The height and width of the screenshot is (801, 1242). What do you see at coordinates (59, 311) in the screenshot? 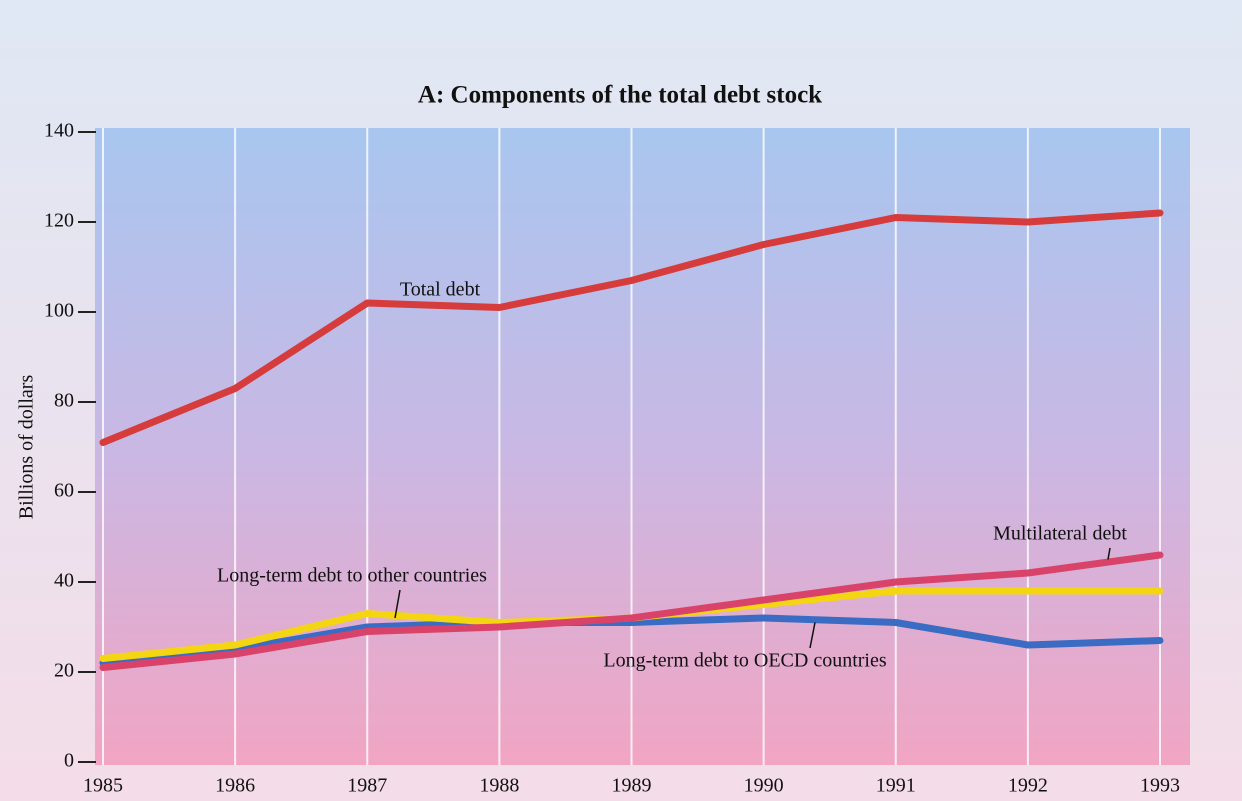
I see `y-tick-label: 100` at bounding box center [59, 311].